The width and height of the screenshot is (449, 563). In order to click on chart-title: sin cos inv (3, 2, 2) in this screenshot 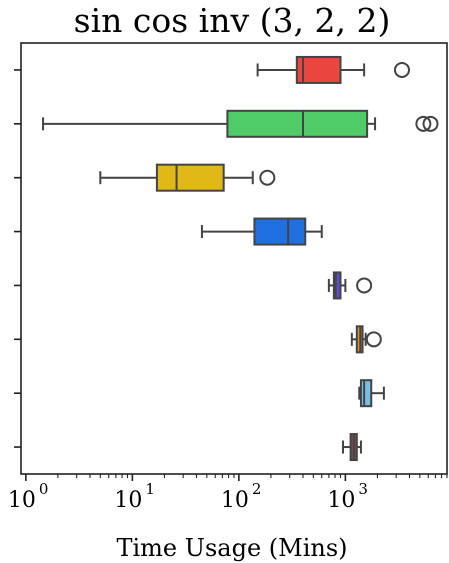, I will do `click(232, 20)`.